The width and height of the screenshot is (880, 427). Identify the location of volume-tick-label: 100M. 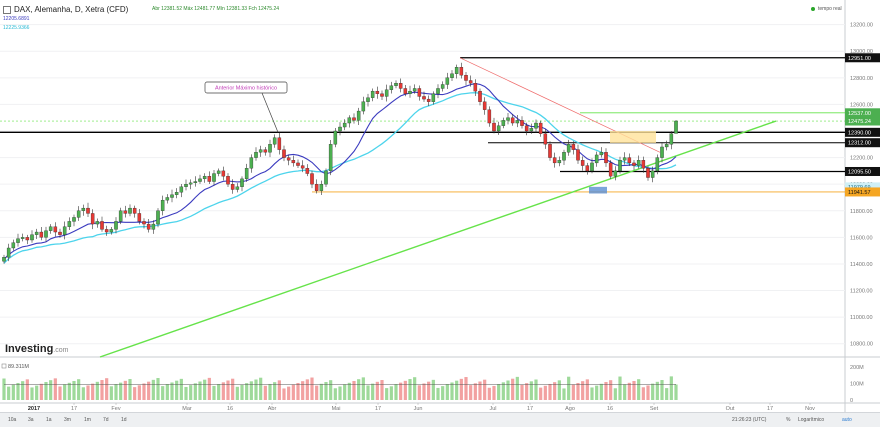
(857, 384).